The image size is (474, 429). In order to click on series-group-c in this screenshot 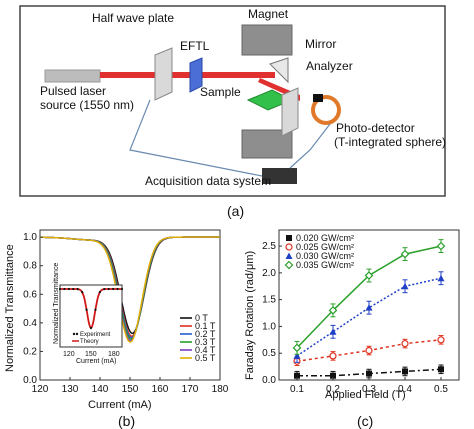, I will do `click(369, 310)`.